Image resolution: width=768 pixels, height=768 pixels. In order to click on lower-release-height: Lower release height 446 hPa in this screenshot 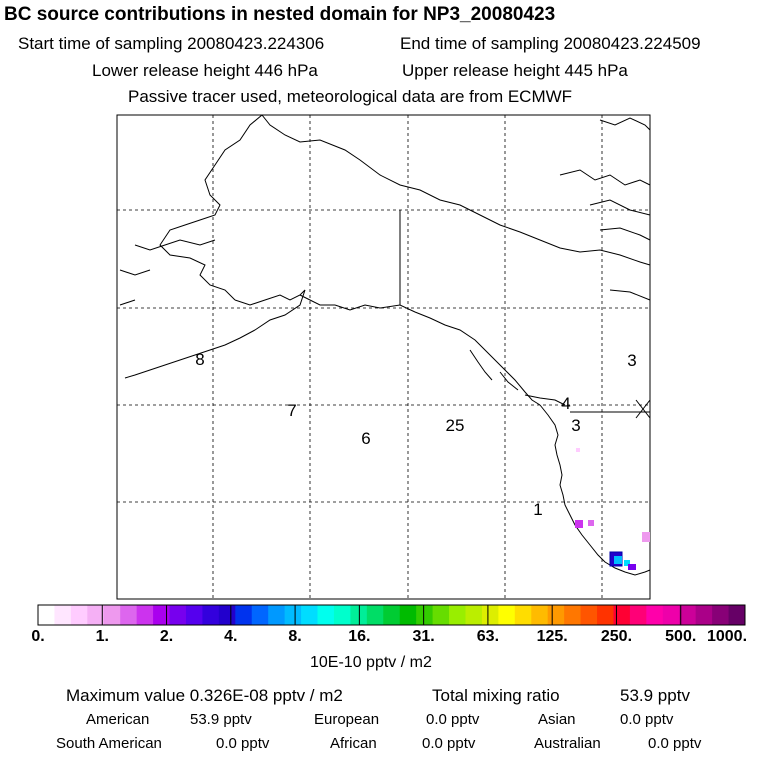, I will do `click(205, 70)`.